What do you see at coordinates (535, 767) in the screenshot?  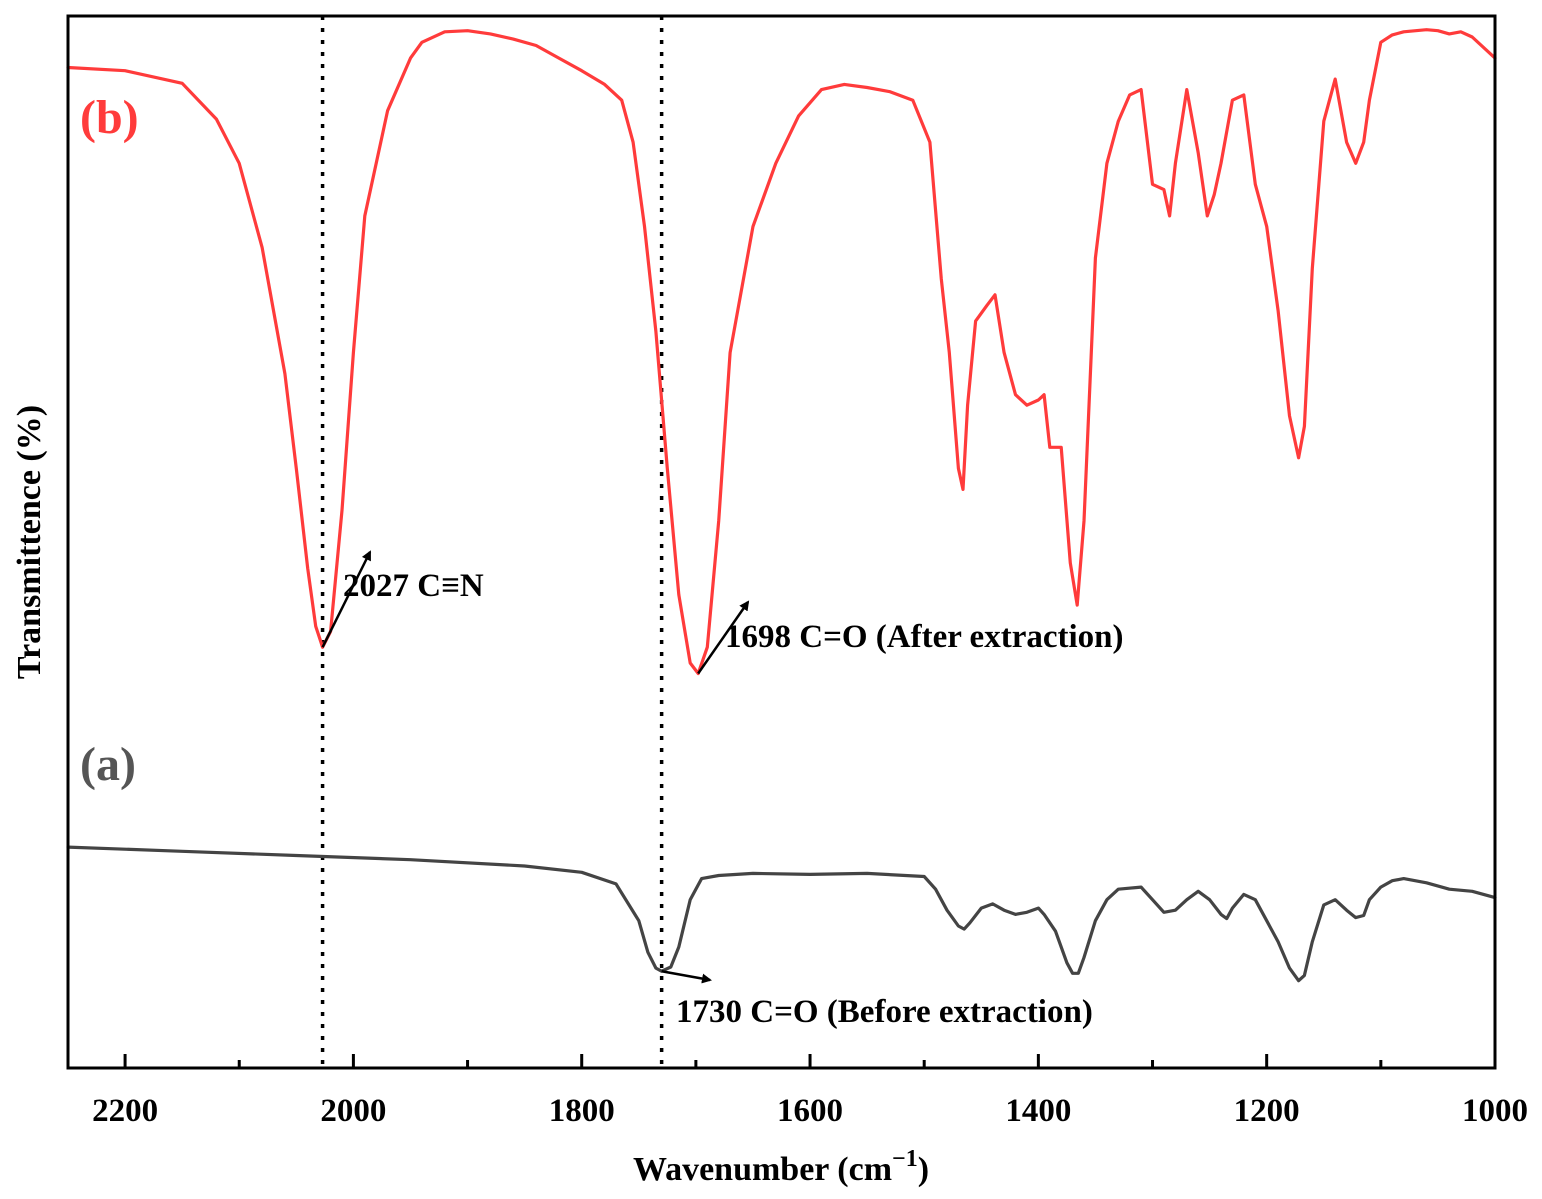 I see `annotation-arrows` at bounding box center [535, 767].